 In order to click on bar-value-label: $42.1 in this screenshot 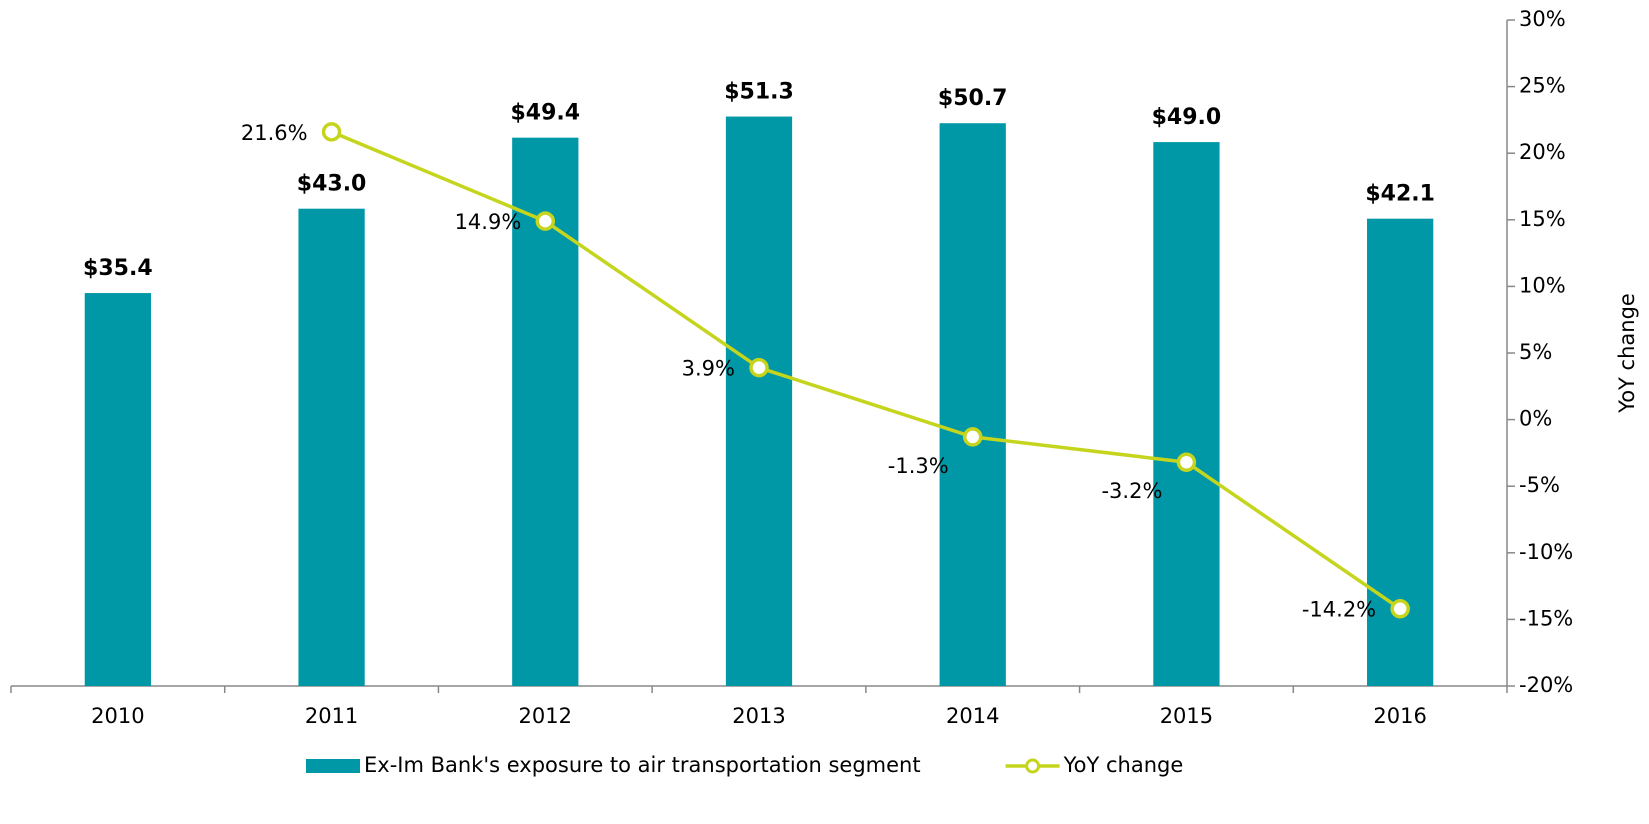, I will do `click(1400, 194)`.